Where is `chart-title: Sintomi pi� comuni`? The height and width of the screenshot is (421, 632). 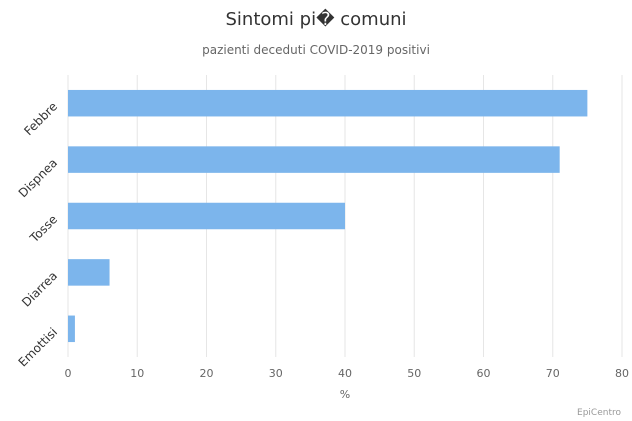
chart-title: Sintomi pi� comuni is located at coordinates (315, 19).